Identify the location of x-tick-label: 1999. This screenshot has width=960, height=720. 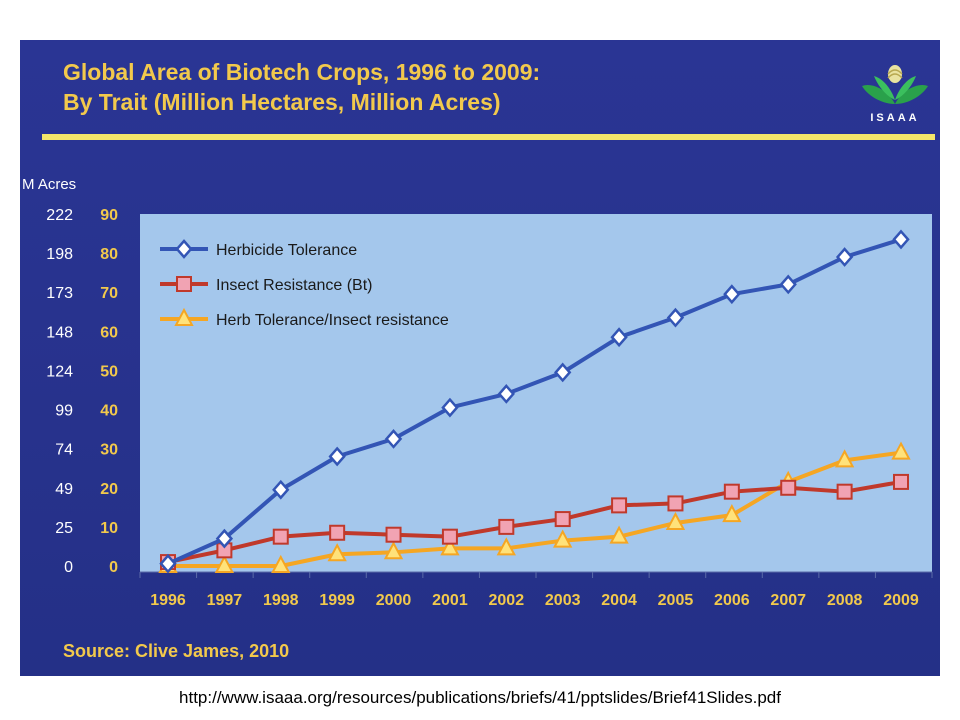
(337, 600).